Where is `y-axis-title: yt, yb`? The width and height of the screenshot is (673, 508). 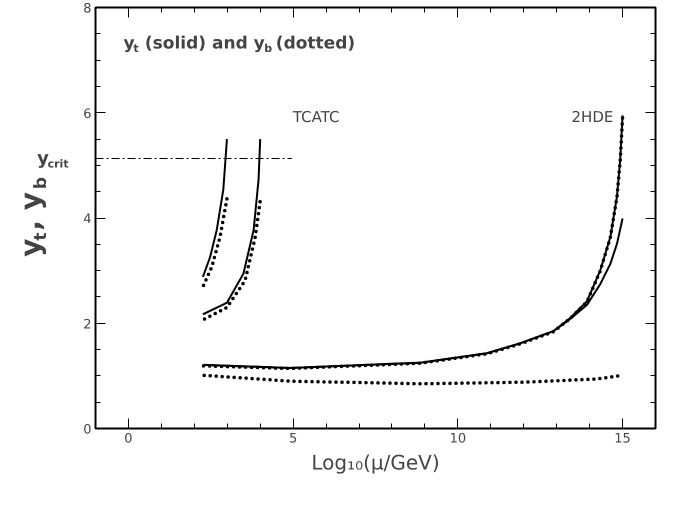
y-axis-title: yt, yb is located at coordinates (33, 216).